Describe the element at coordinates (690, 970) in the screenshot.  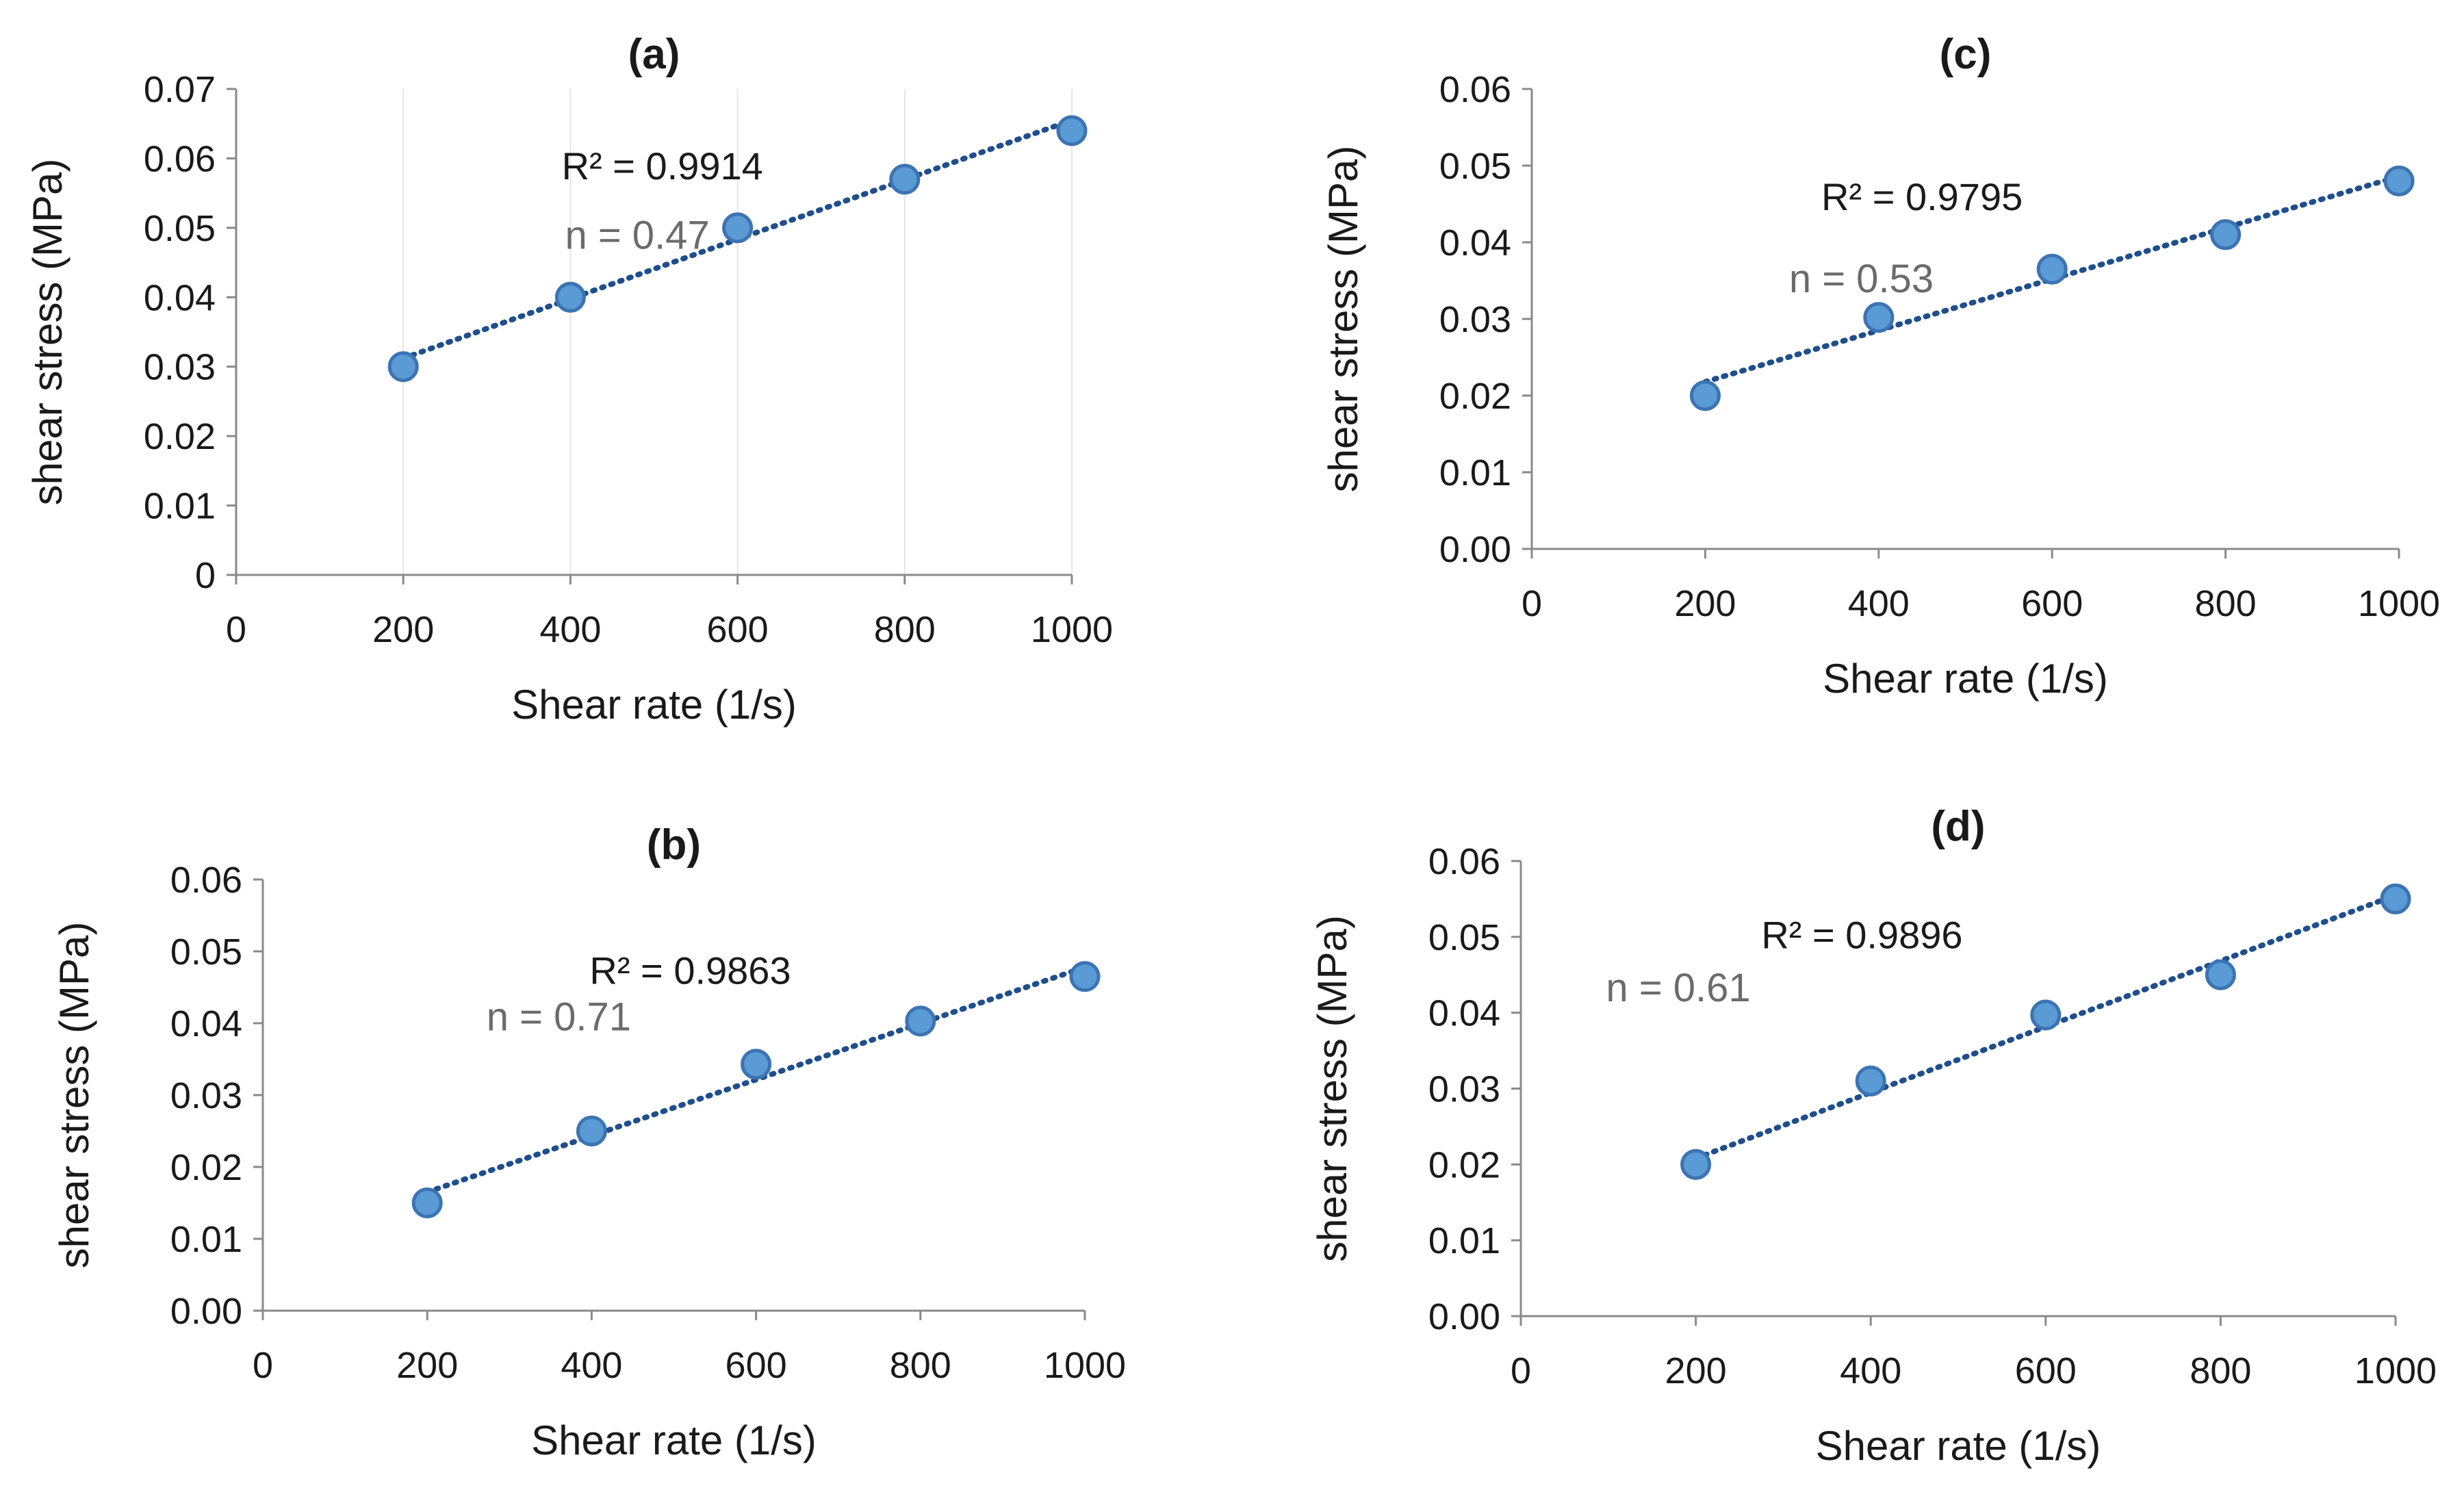
I see `chart-b-r2-annotation: R² = 0.9863` at that location.